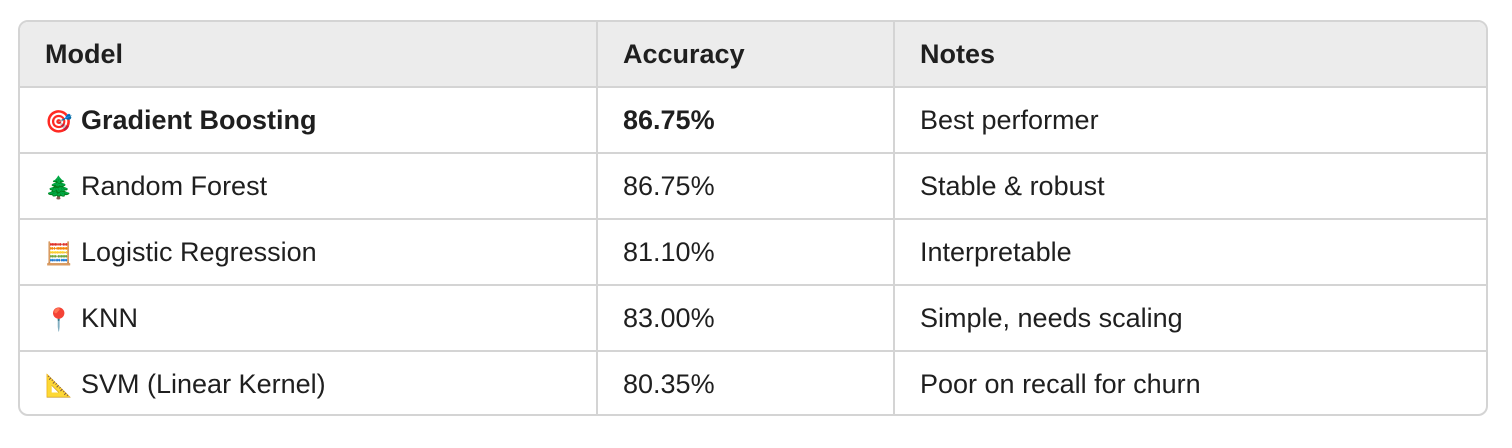 This screenshot has height=448, width=1512. What do you see at coordinates (110, 317) in the screenshot?
I see `model-name: KNN` at bounding box center [110, 317].